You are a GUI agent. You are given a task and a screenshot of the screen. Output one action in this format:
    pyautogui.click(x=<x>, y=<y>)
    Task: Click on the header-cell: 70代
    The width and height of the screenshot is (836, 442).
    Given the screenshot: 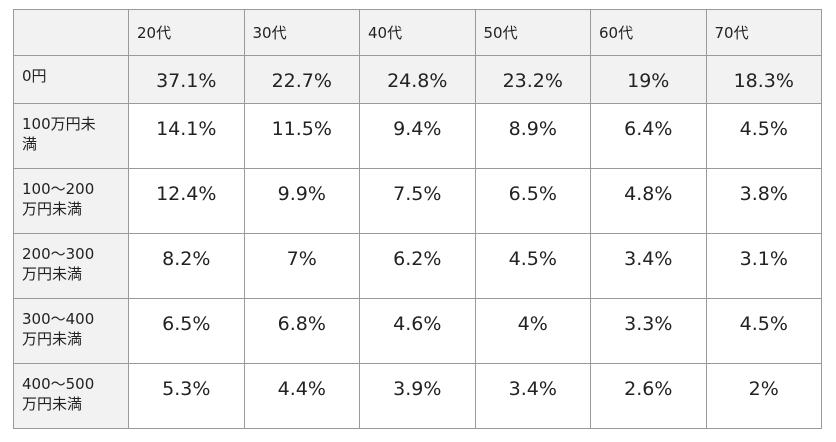 What is the action you would take?
    pyautogui.click(x=763, y=32)
    